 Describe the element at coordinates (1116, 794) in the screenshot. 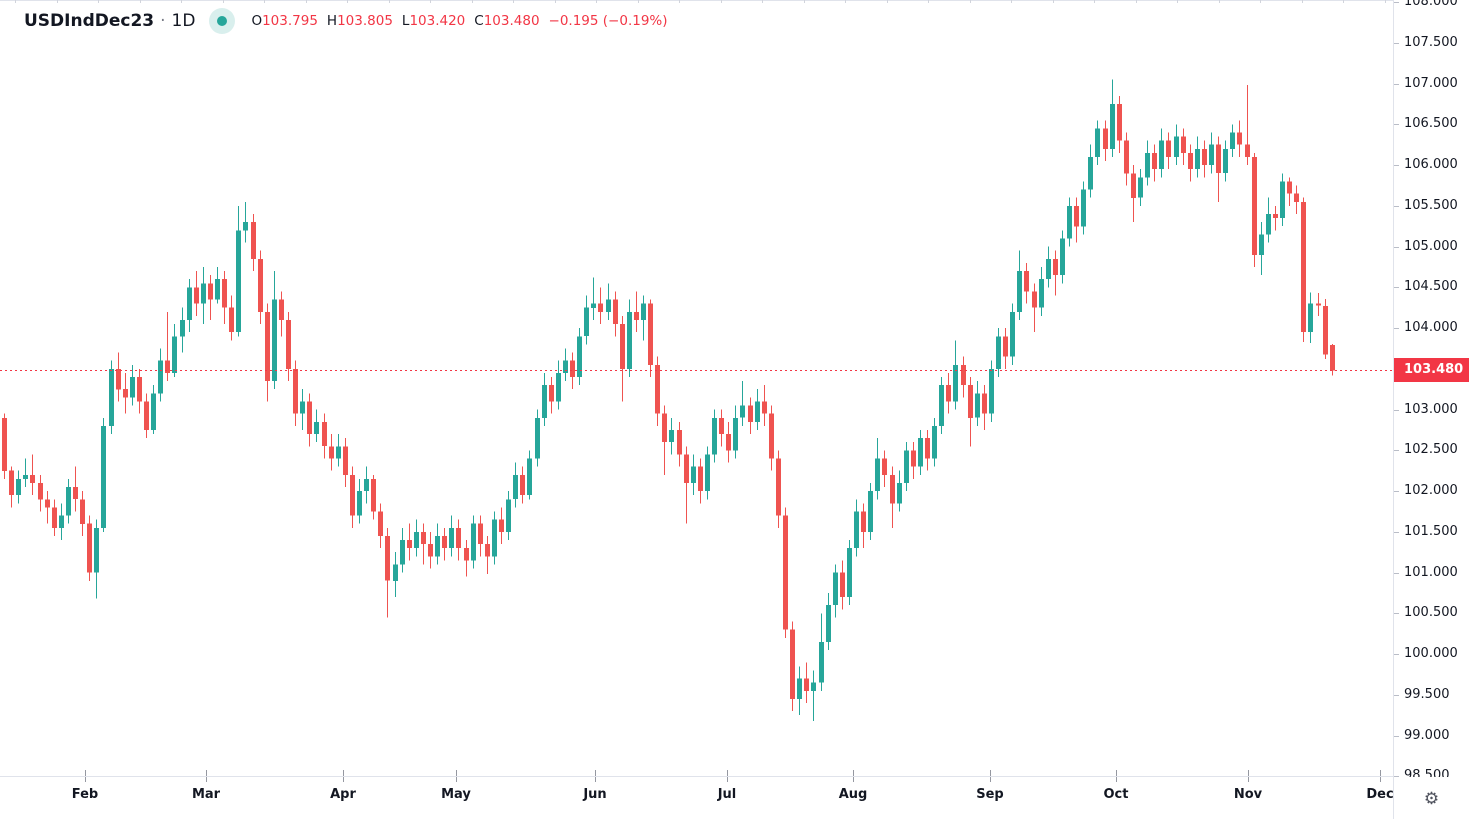

I see `time-axis-month-label: Oct` at that location.